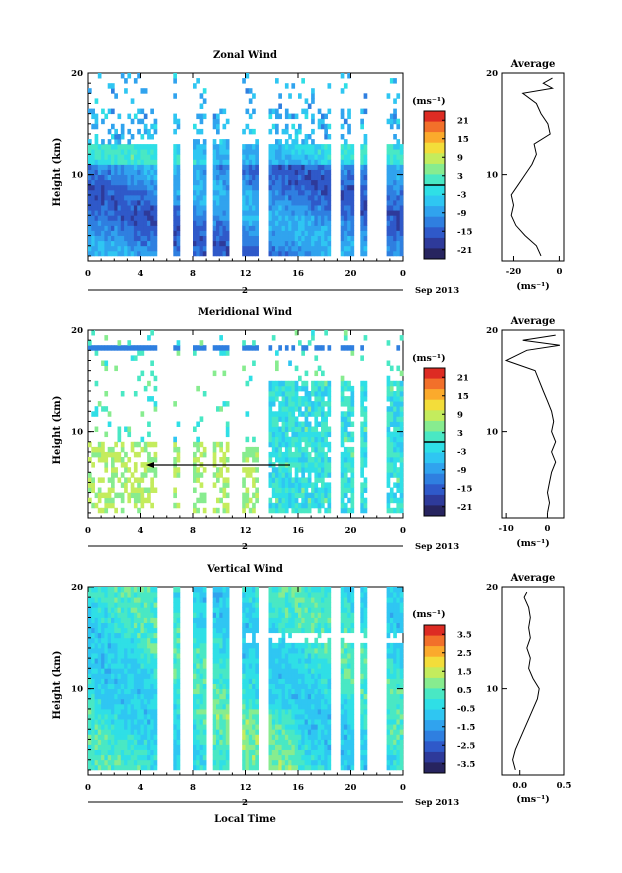  I want to click on heatmap-cells, so click(246, 165).